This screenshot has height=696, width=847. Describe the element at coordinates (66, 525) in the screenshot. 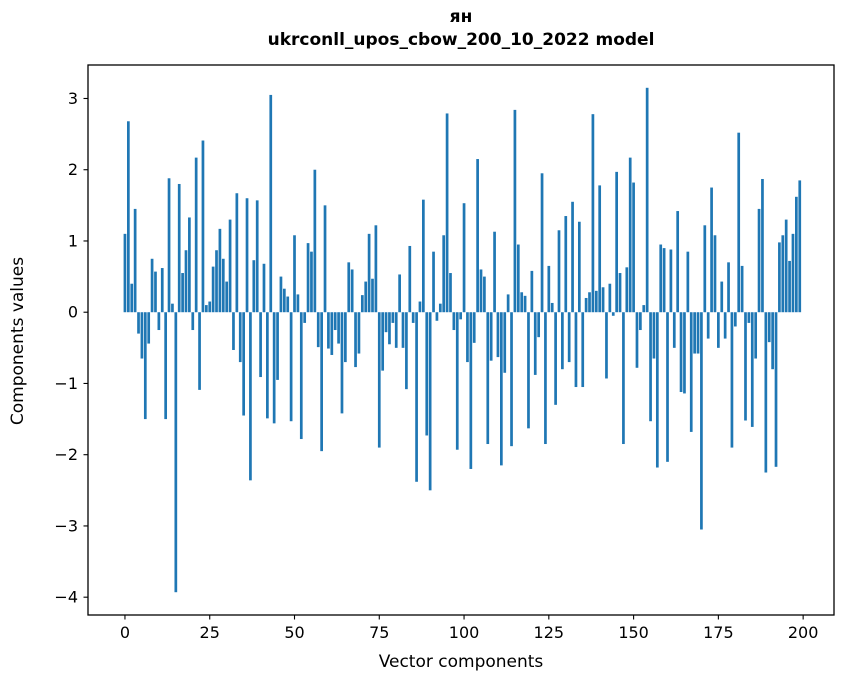

I see `y-tick-label: −3` at that location.